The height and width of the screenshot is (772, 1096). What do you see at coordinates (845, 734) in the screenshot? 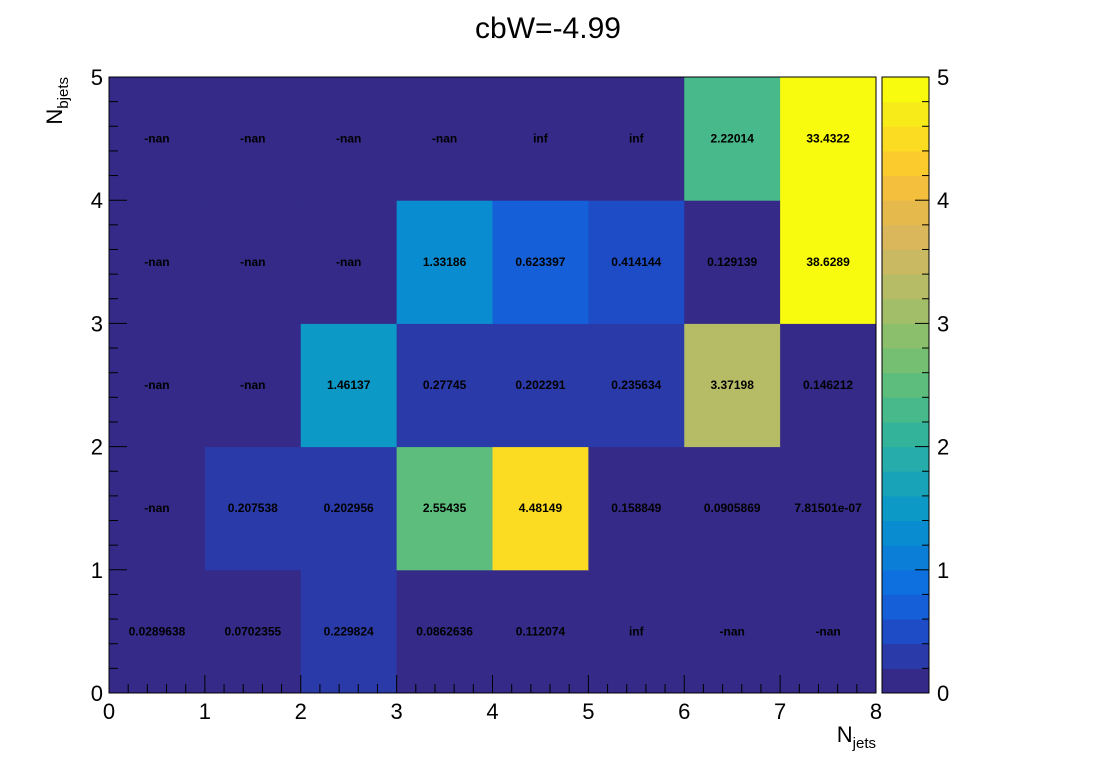
I see `x-axis-label-main: N` at bounding box center [845, 734].